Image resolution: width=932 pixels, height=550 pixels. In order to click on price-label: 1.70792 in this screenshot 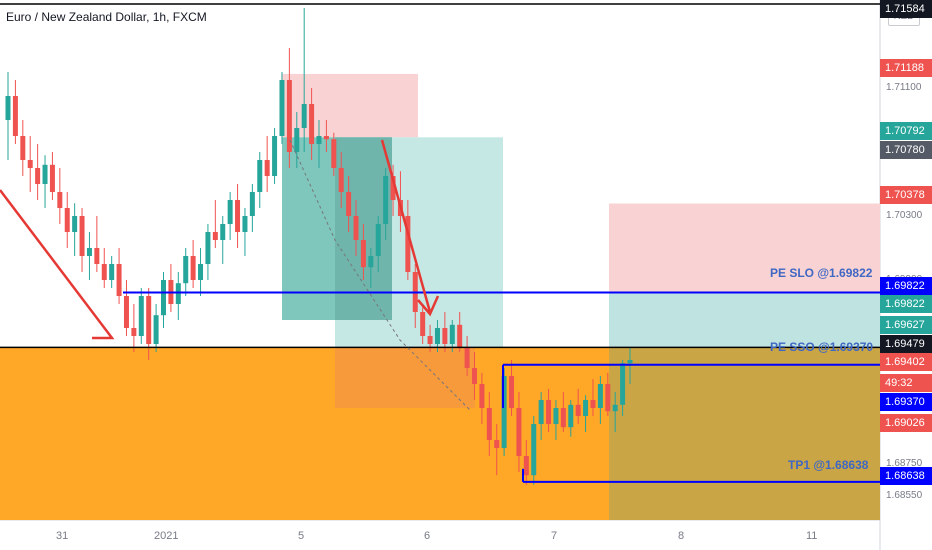, I will do `click(906, 131)`.